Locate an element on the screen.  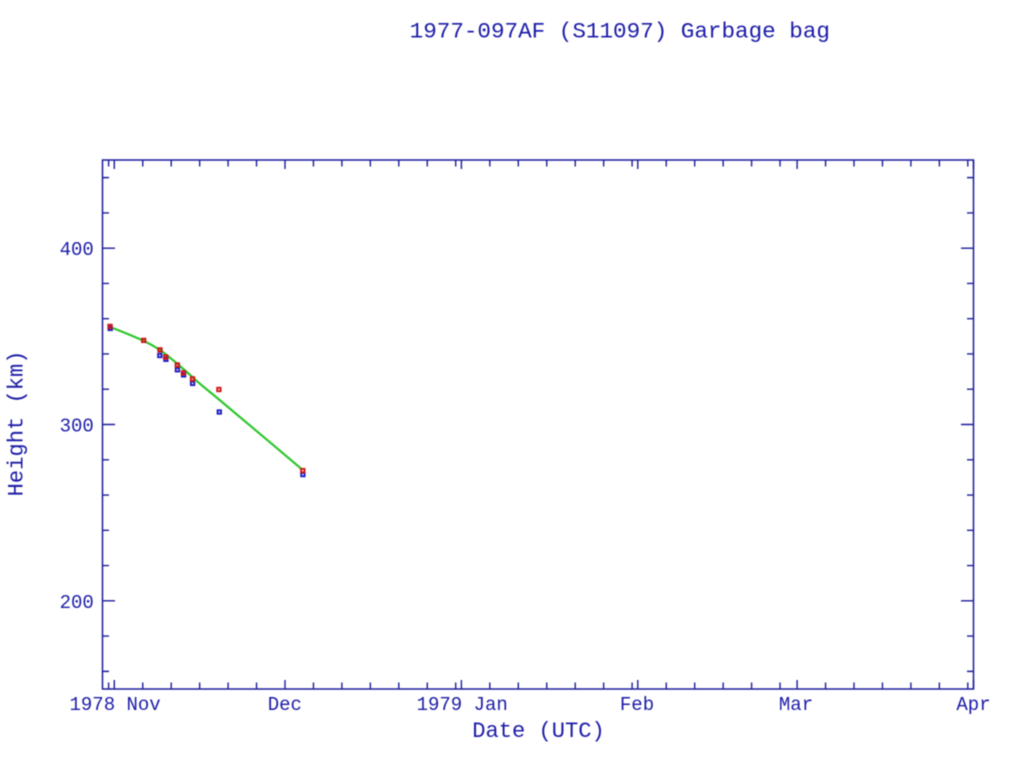
svg-text: Mar is located at coordinates (796, 705).